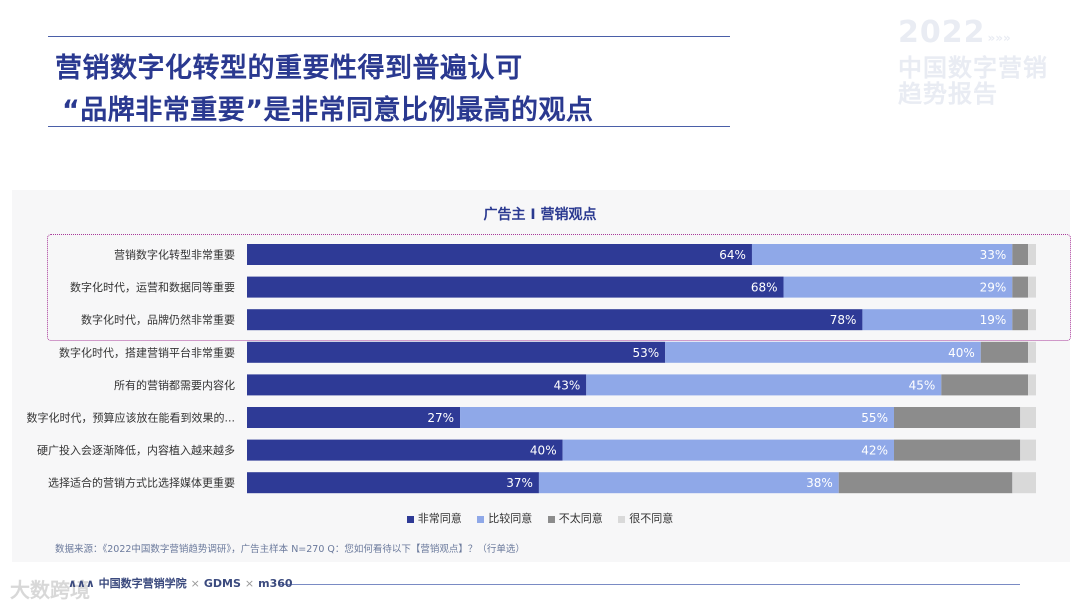 This screenshot has width=1080, height=608. I want to click on data-label-s0-r6: 40%, so click(543, 451).